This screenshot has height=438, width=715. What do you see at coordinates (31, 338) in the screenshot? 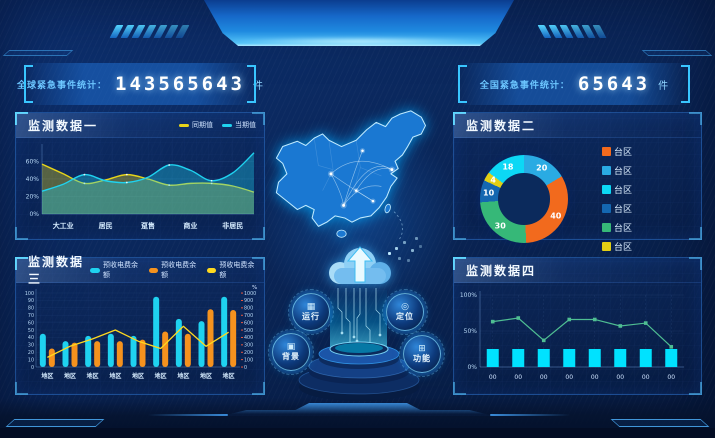
I see `svg-text: 40` at bounding box center [31, 338].